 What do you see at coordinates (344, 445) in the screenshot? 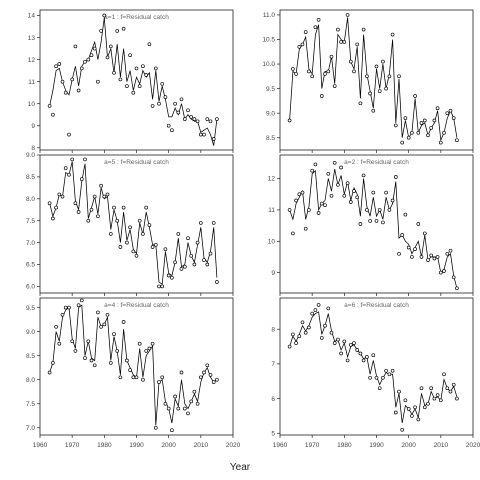
I see `x-tick-label: 1980` at bounding box center [344, 445].